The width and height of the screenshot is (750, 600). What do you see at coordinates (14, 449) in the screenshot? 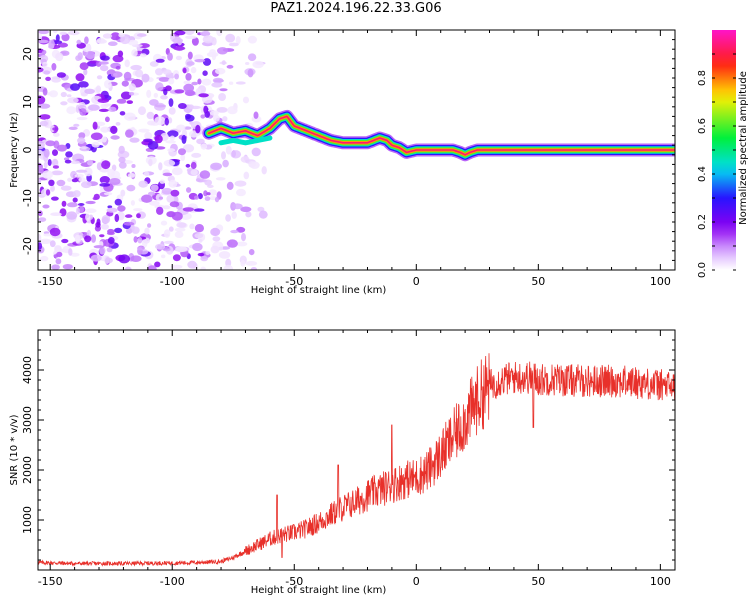
I see `y-axis-label: SNR (10 * v/v)` at bounding box center [14, 449].